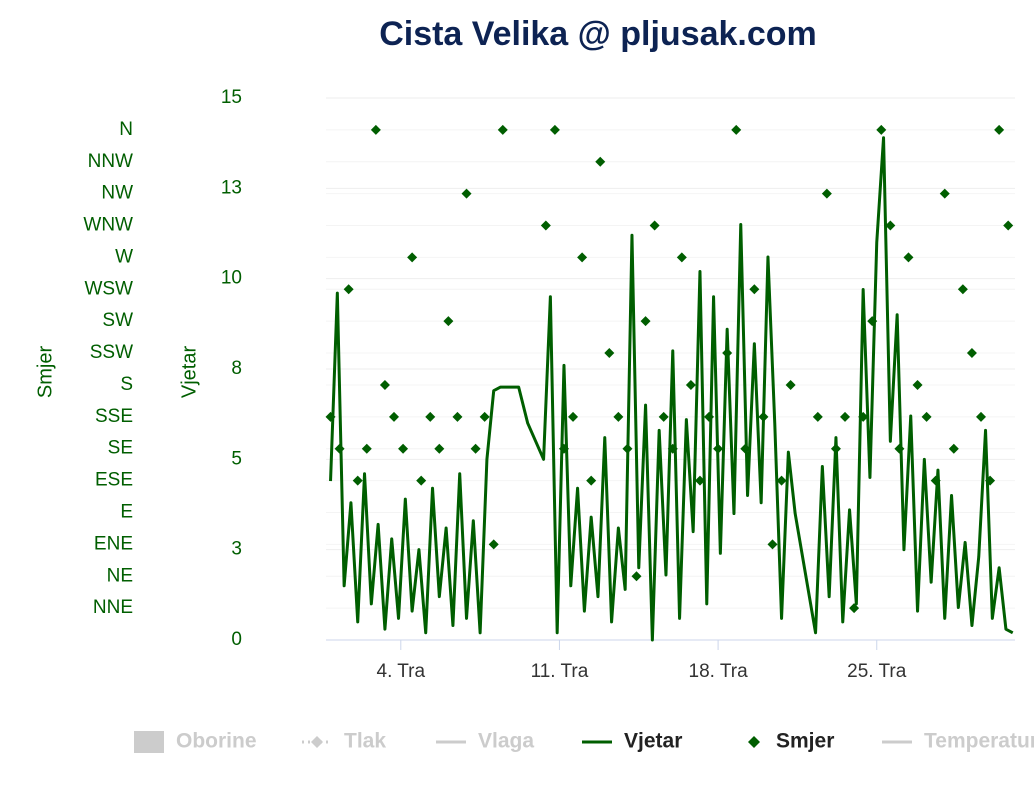 Image resolution: width=1034 pixels, height=800 pixels. I want to click on y2-tick-label: W, so click(124, 256).